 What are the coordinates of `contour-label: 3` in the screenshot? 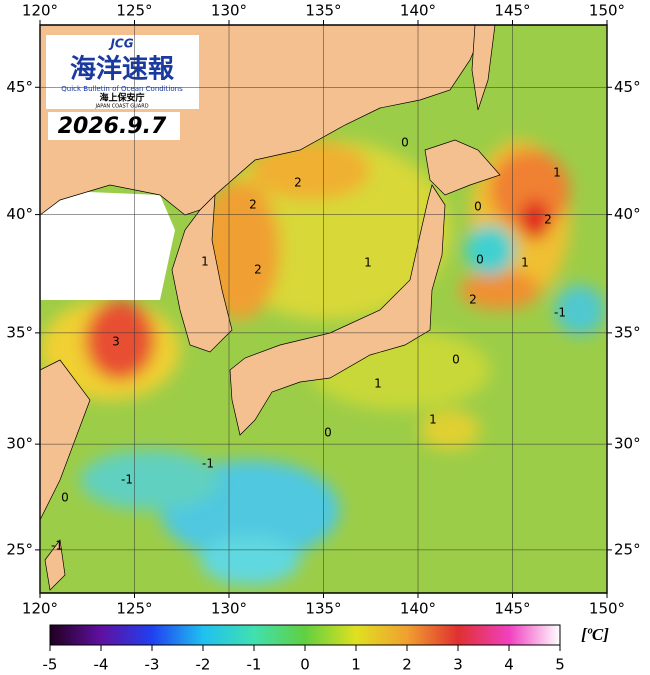 It's located at (116, 342).